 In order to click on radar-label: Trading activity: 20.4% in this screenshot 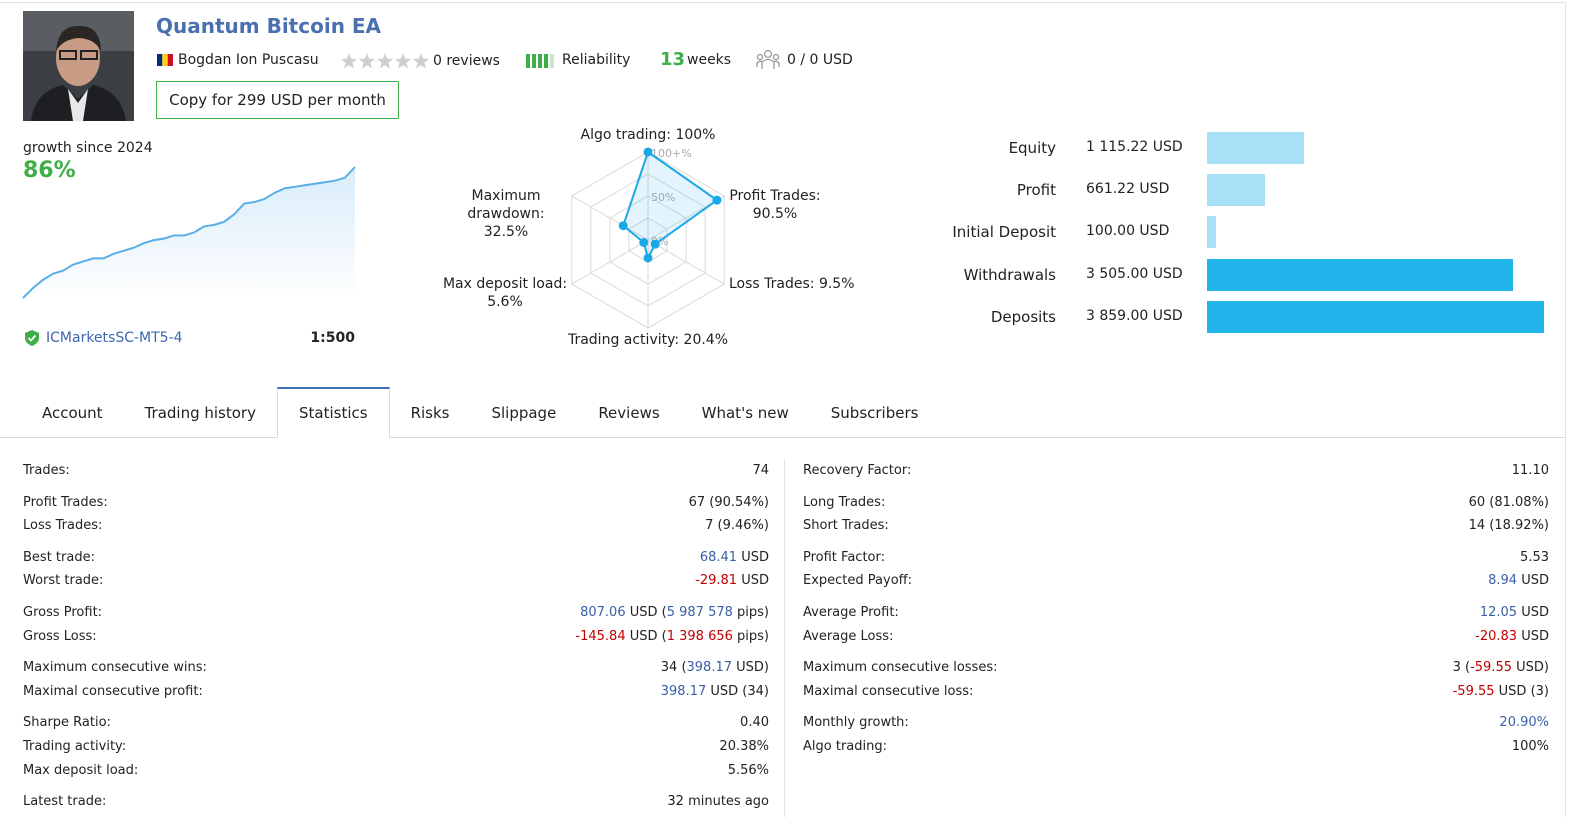, I will do `click(648, 340)`.